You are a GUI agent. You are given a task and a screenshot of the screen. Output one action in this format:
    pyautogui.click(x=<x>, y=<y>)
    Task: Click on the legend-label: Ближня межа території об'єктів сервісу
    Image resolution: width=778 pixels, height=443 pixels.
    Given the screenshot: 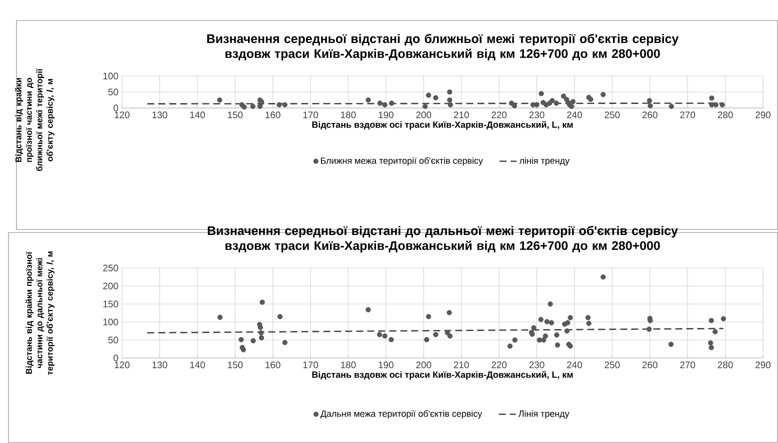 What is the action you would take?
    pyautogui.click(x=401, y=161)
    